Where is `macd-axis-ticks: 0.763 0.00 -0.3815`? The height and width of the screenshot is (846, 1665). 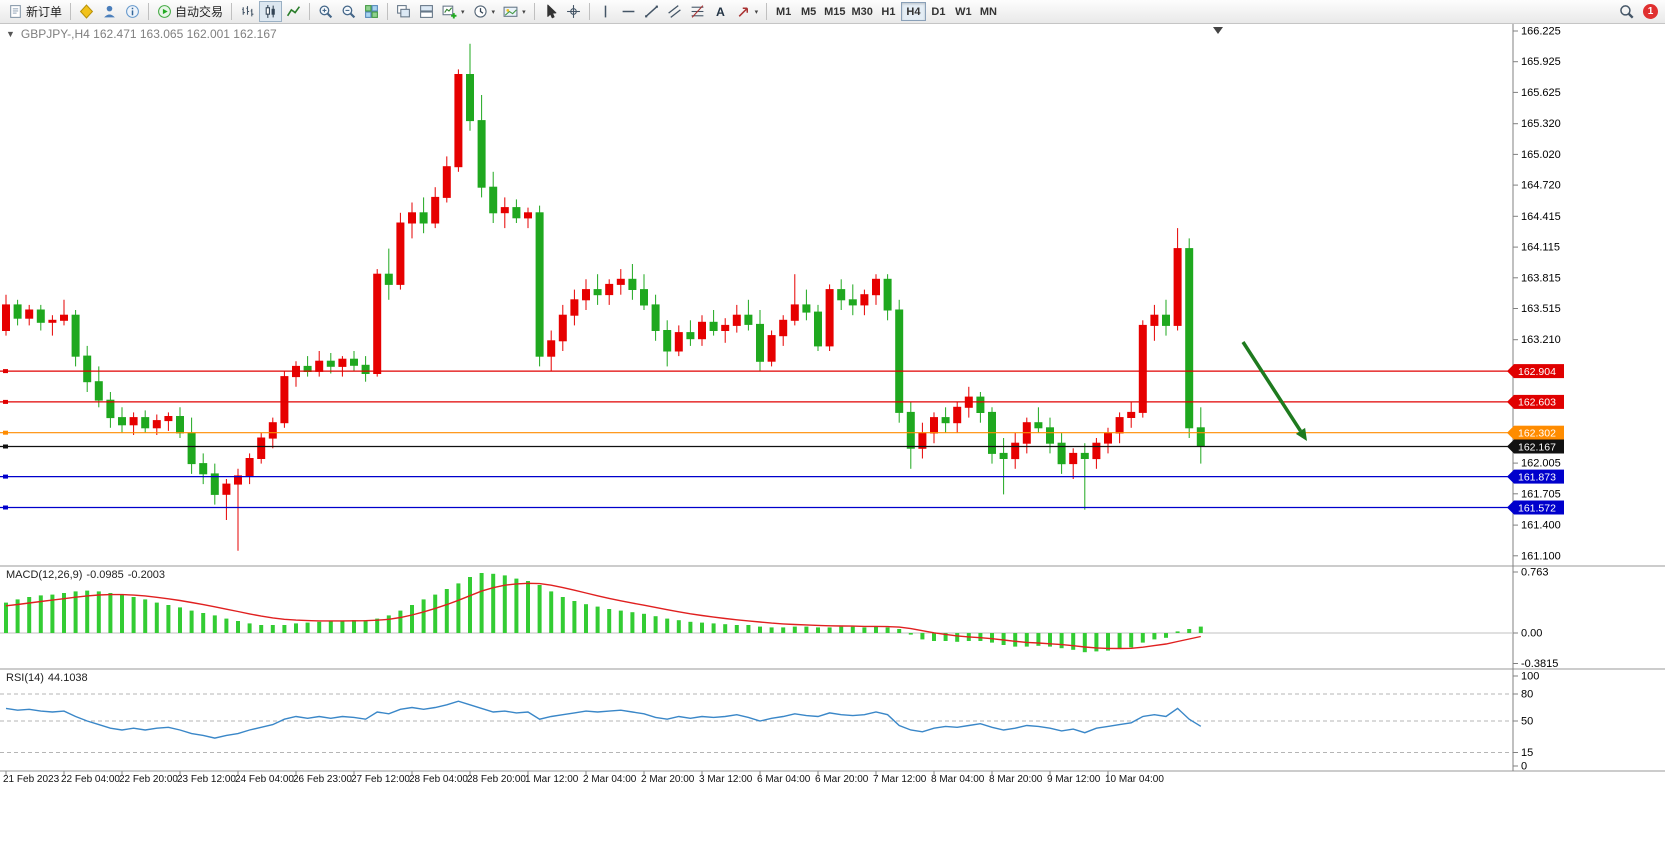 macd-axis-ticks: 0.763 0.00 -0.3815 is located at coordinates (1535, 618).